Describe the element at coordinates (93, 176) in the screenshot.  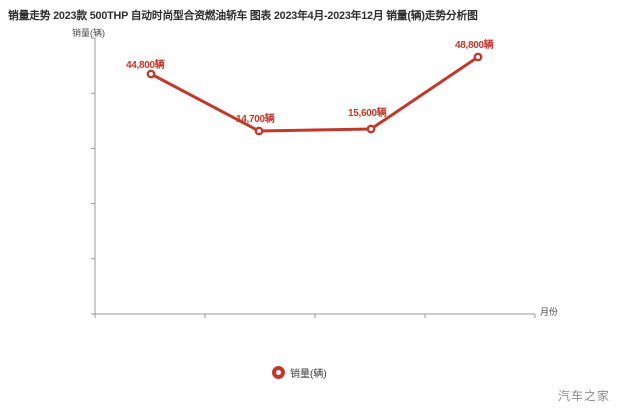
I see `y-axis-ticks` at that location.